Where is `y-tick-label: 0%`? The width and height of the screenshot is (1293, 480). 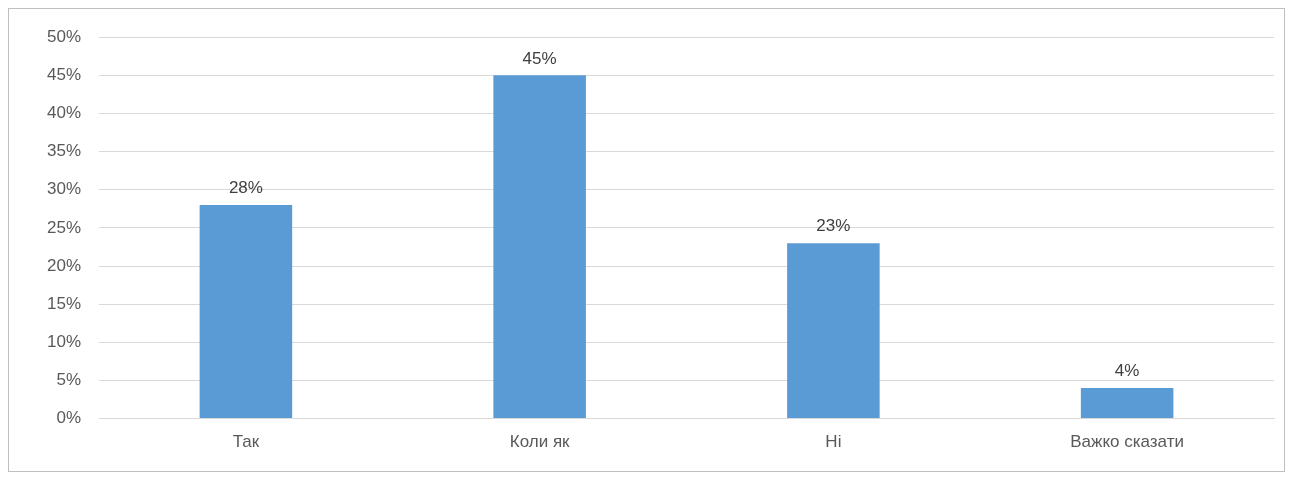 y-tick-label: 0% is located at coordinates (69, 418).